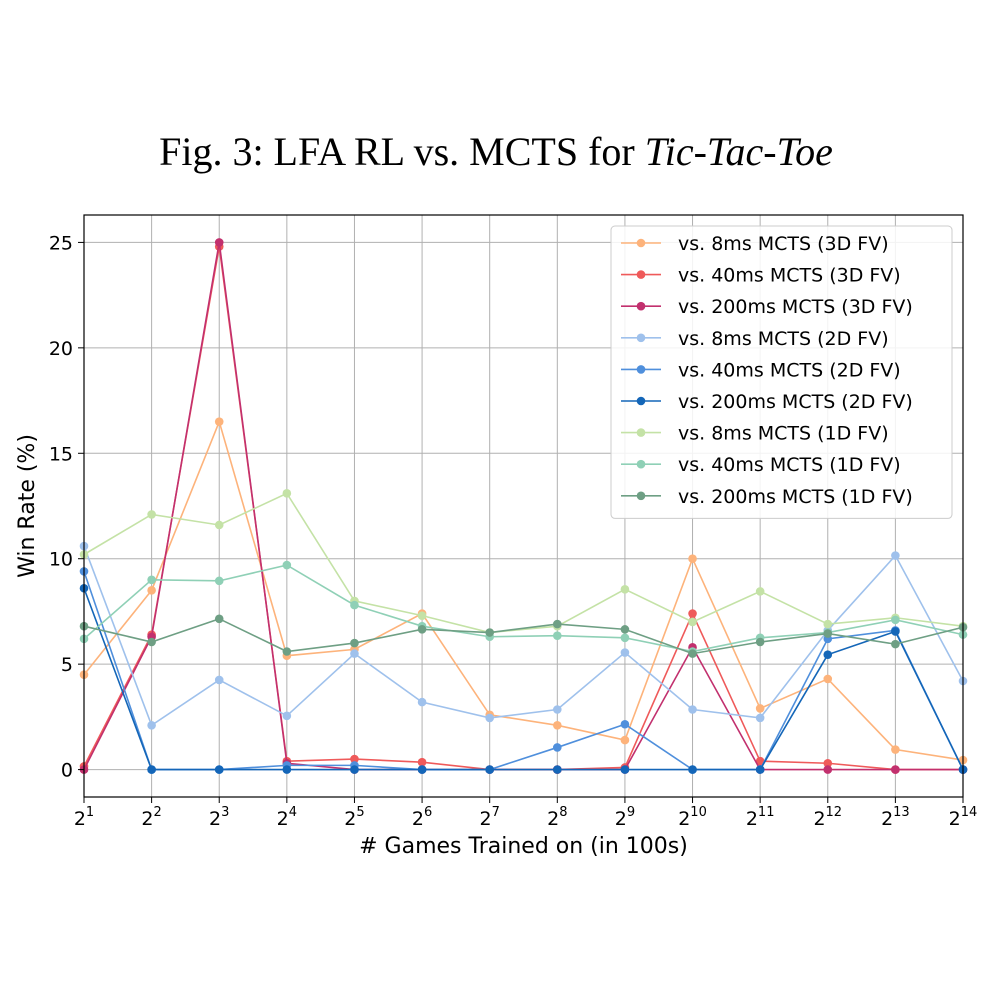  What do you see at coordinates (755, 339) in the screenshot?
I see `legend-item: vs. 8ms MCTS (2D FV)` at bounding box center [755, 339].